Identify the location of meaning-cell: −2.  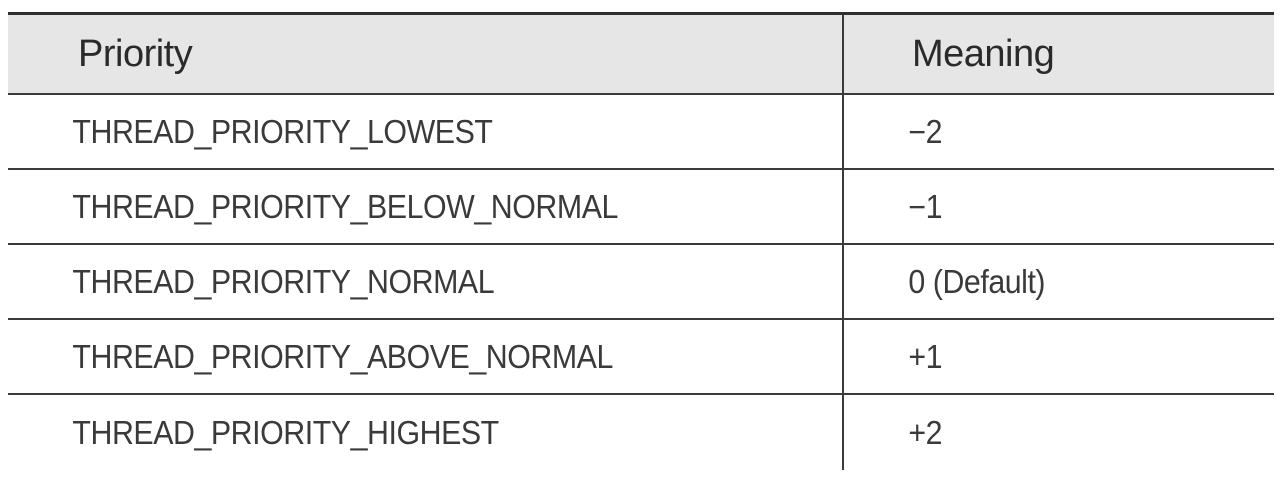
(925, 131).